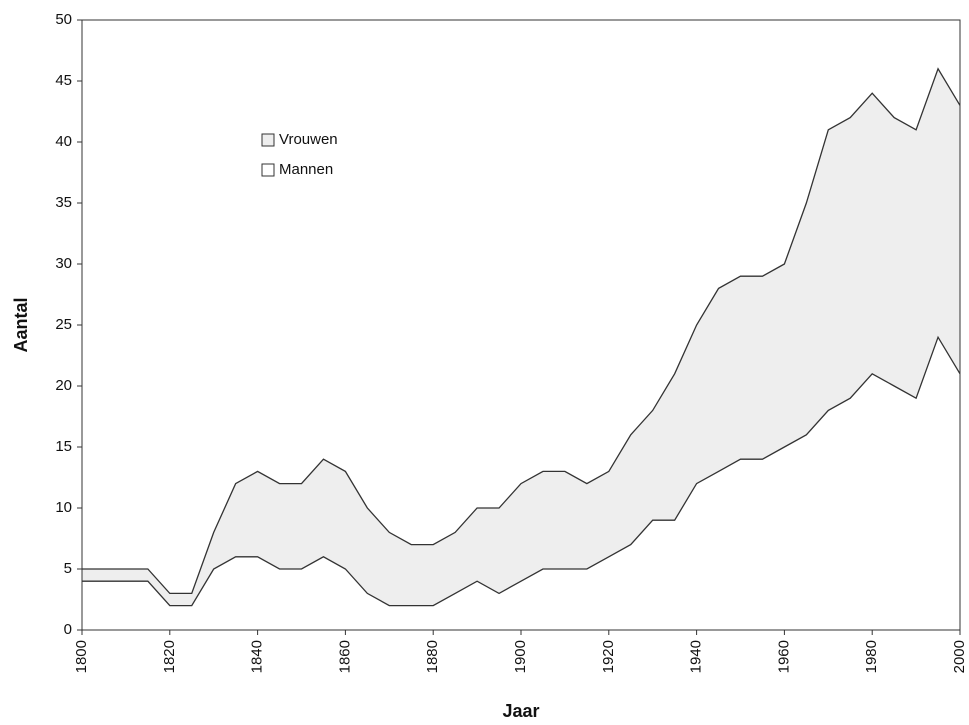 The height and width of the screenshot is (725, 969). I want to click on y-tick-label: 30, so click(63, 263).